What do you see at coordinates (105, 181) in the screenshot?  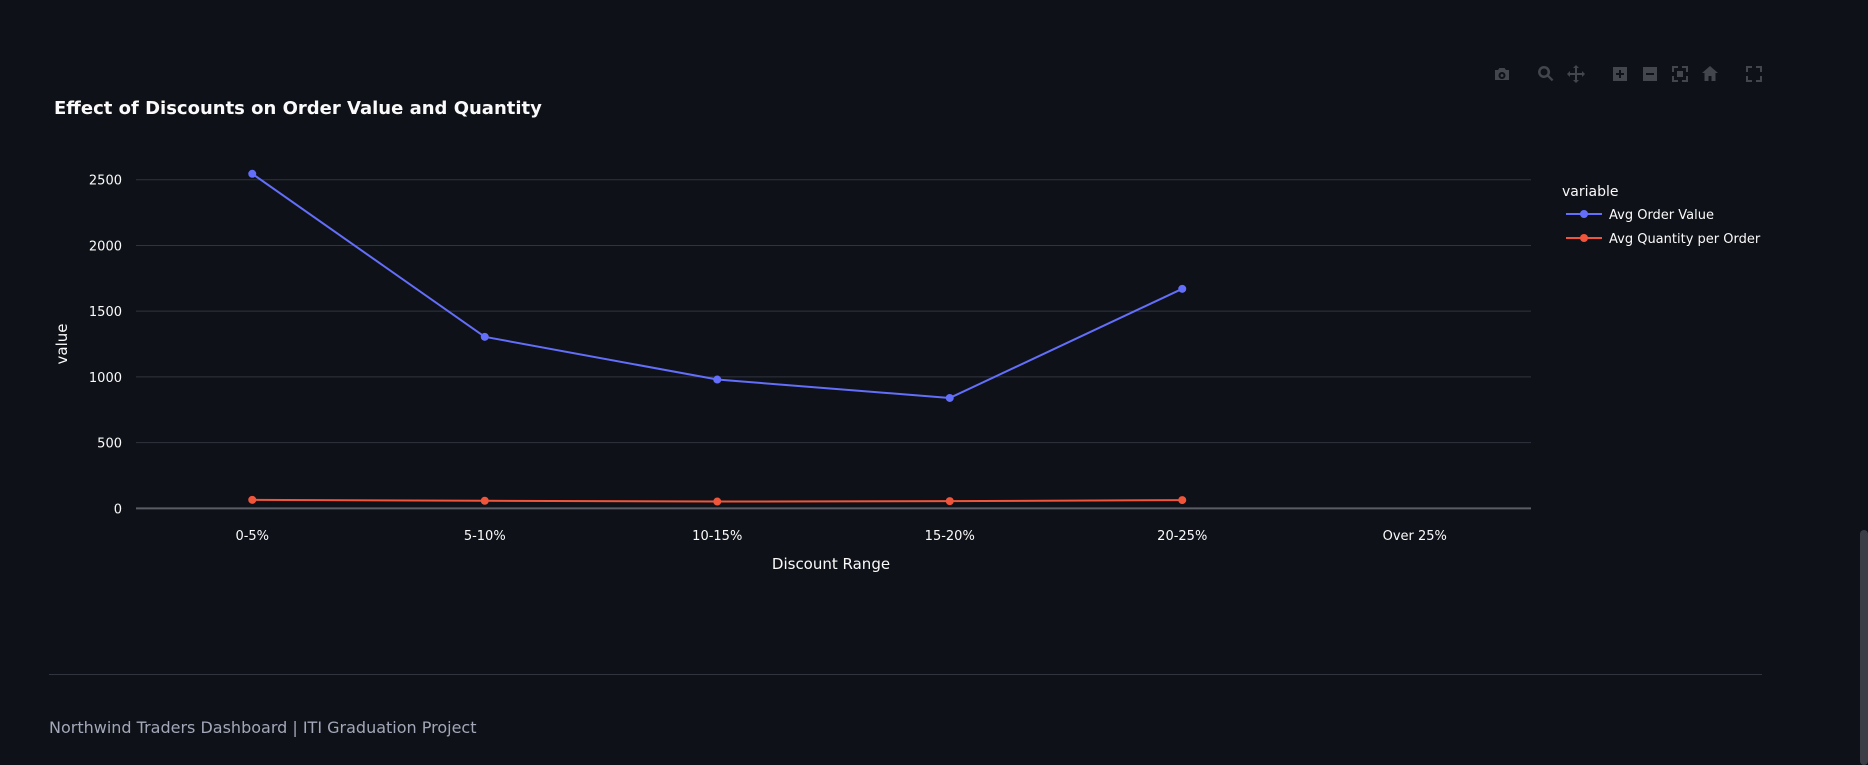 I see `y-tick-label: 2500` at bounding box center [105, 181].